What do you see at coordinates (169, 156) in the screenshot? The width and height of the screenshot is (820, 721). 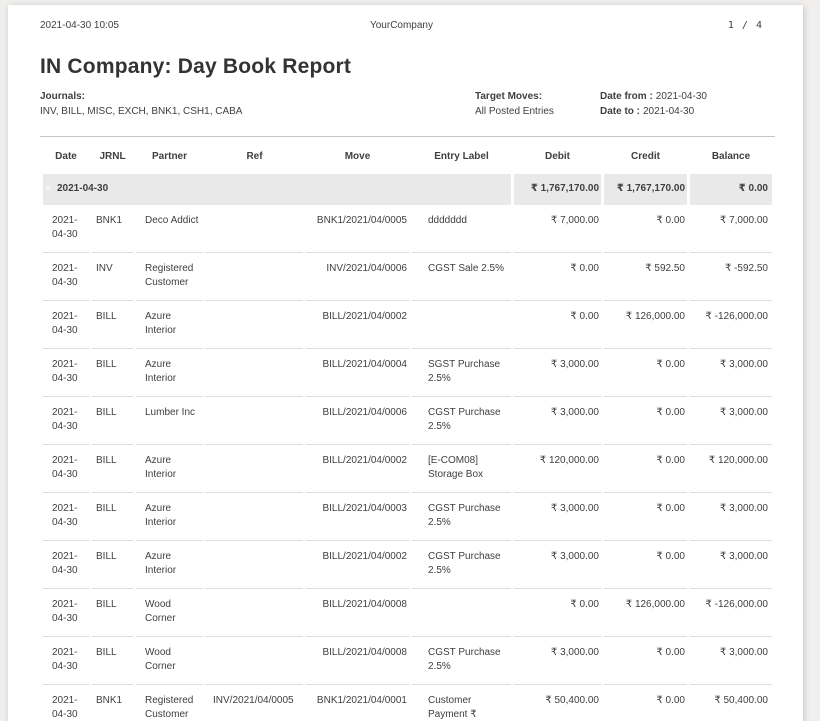 I see `column-header-partner: Partner` at bounding box center [169, 156].